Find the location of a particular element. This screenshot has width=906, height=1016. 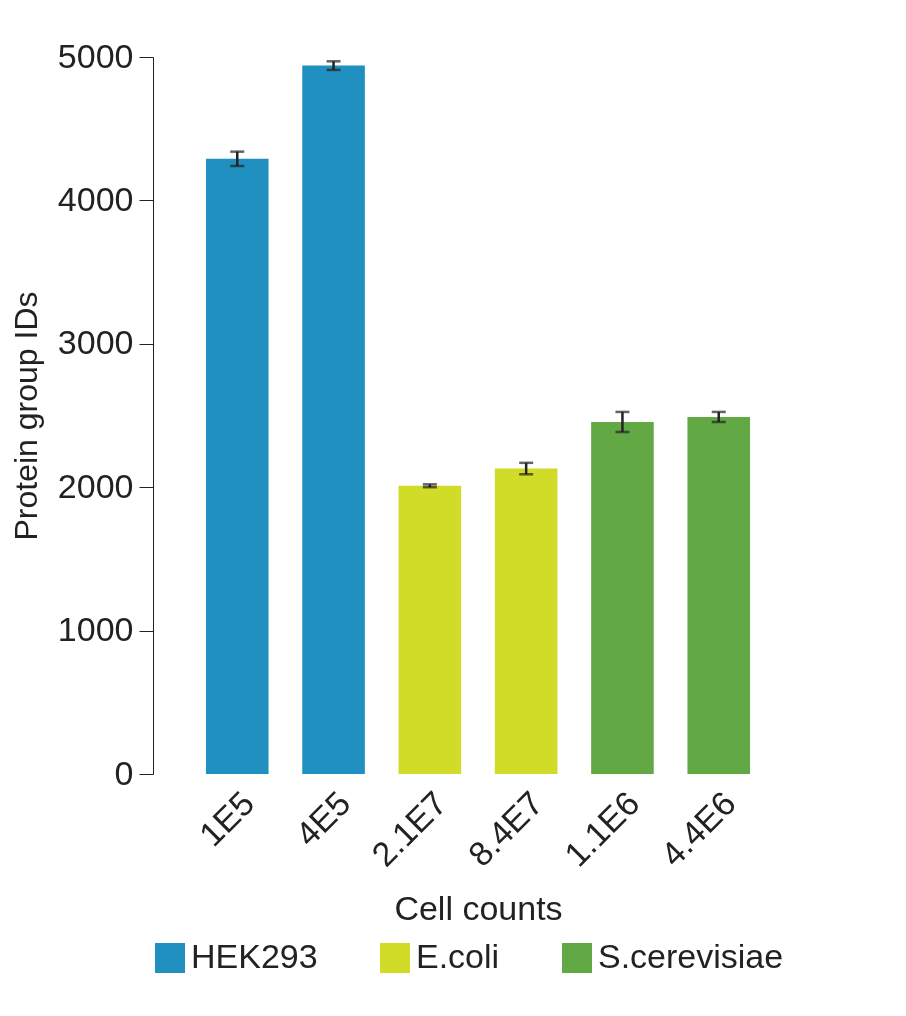

y-tick-label: 5000 is located at coordinates (95, 55).